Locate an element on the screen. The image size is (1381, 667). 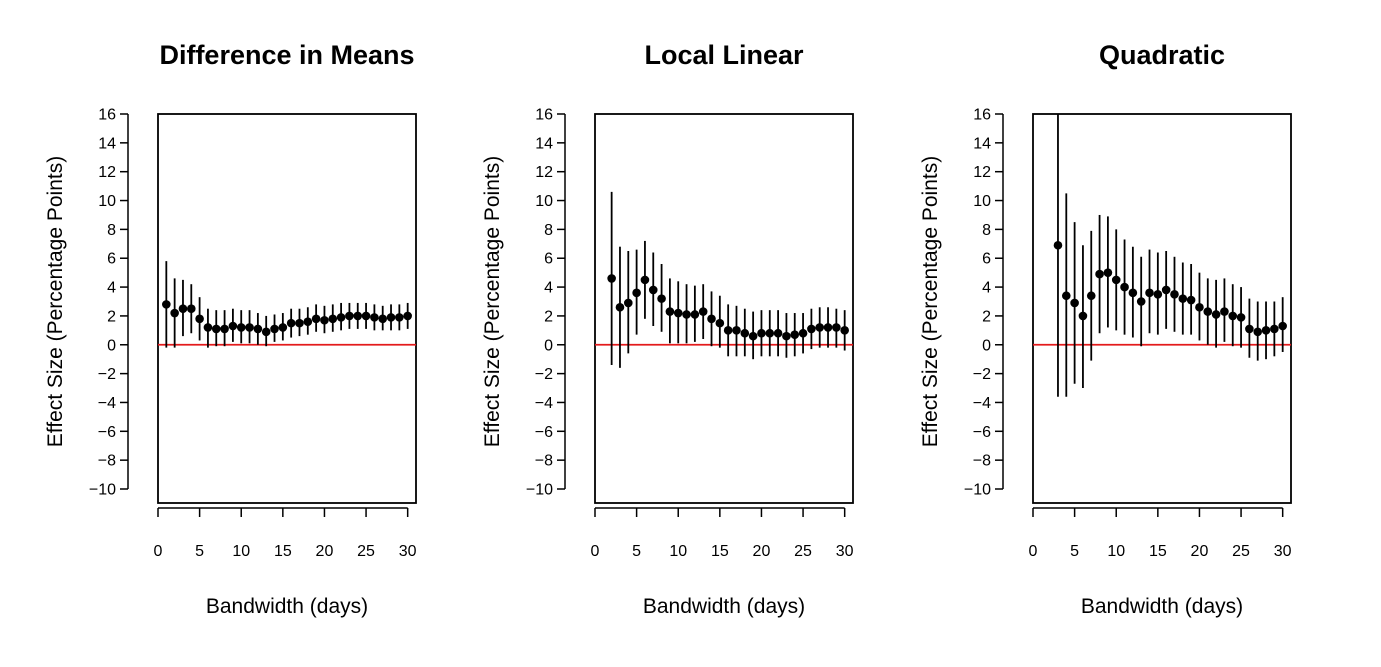
x-tick-label: 20 is located at coordinates (762, 551).